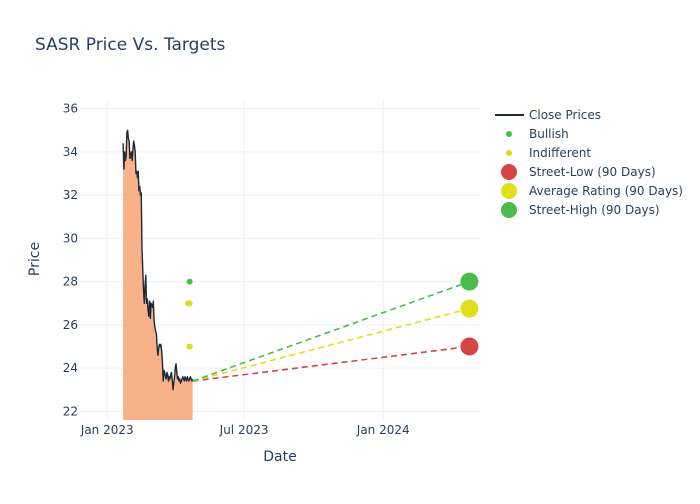  What do you see at coordinates (70, 325) in the screenshot?
I see `y-tick-label: 26` at bounding box center [70, 325].